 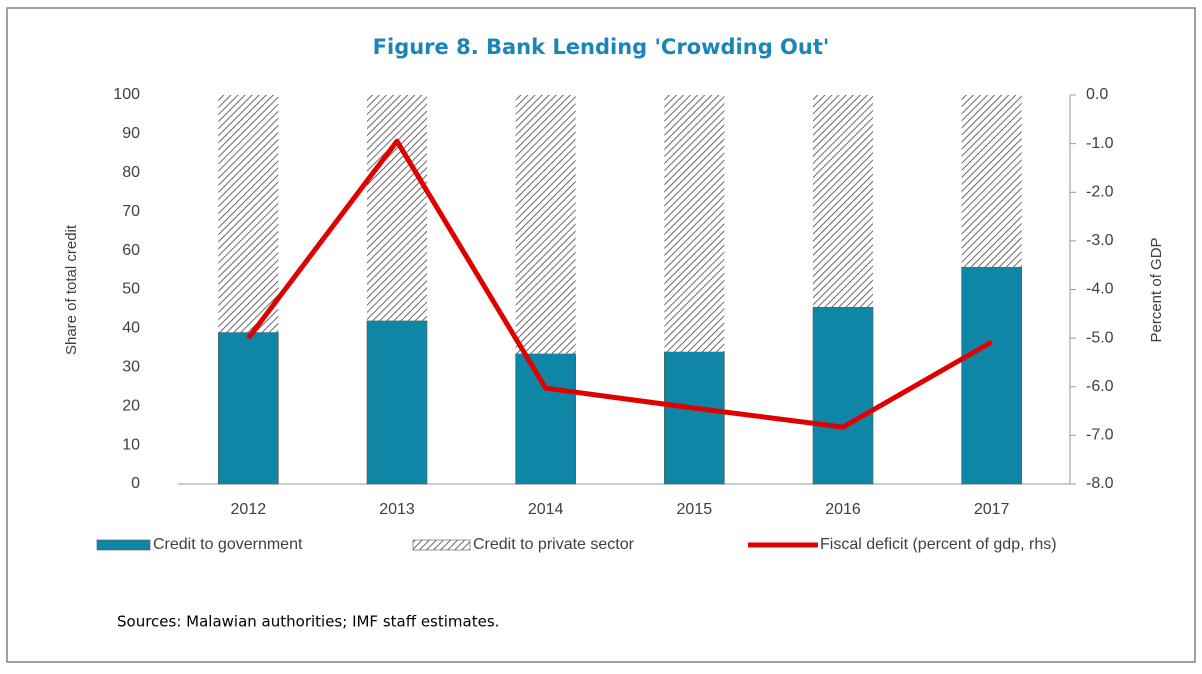 What do you see at coordinates (126, 94) in the screenshot?
I see `y-tick-label: 100` at bounding box center [126, 94].